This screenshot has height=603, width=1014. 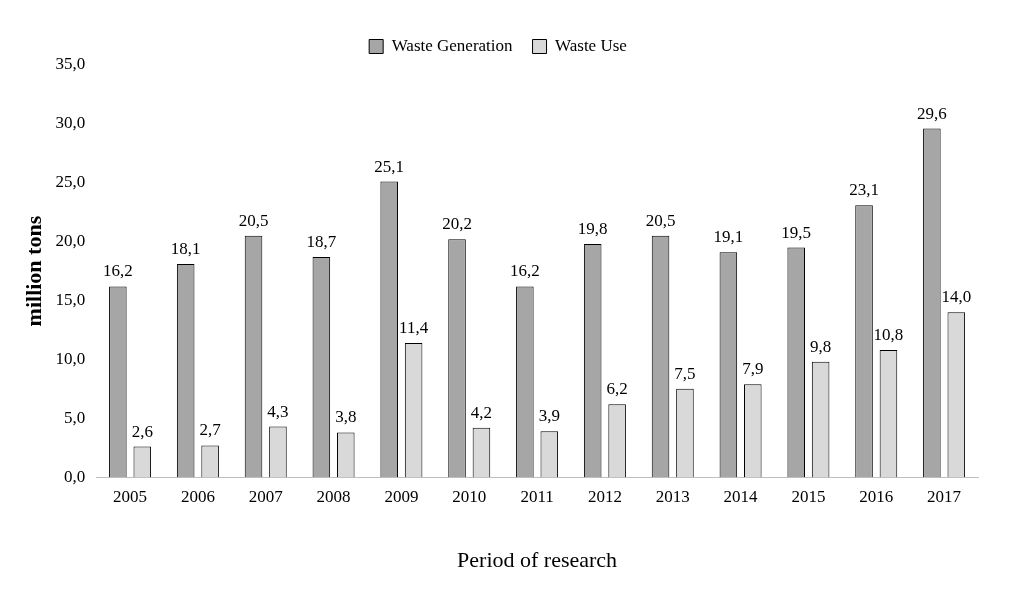 I want to click on data-label: 2,6, so click(x=142, y=431).